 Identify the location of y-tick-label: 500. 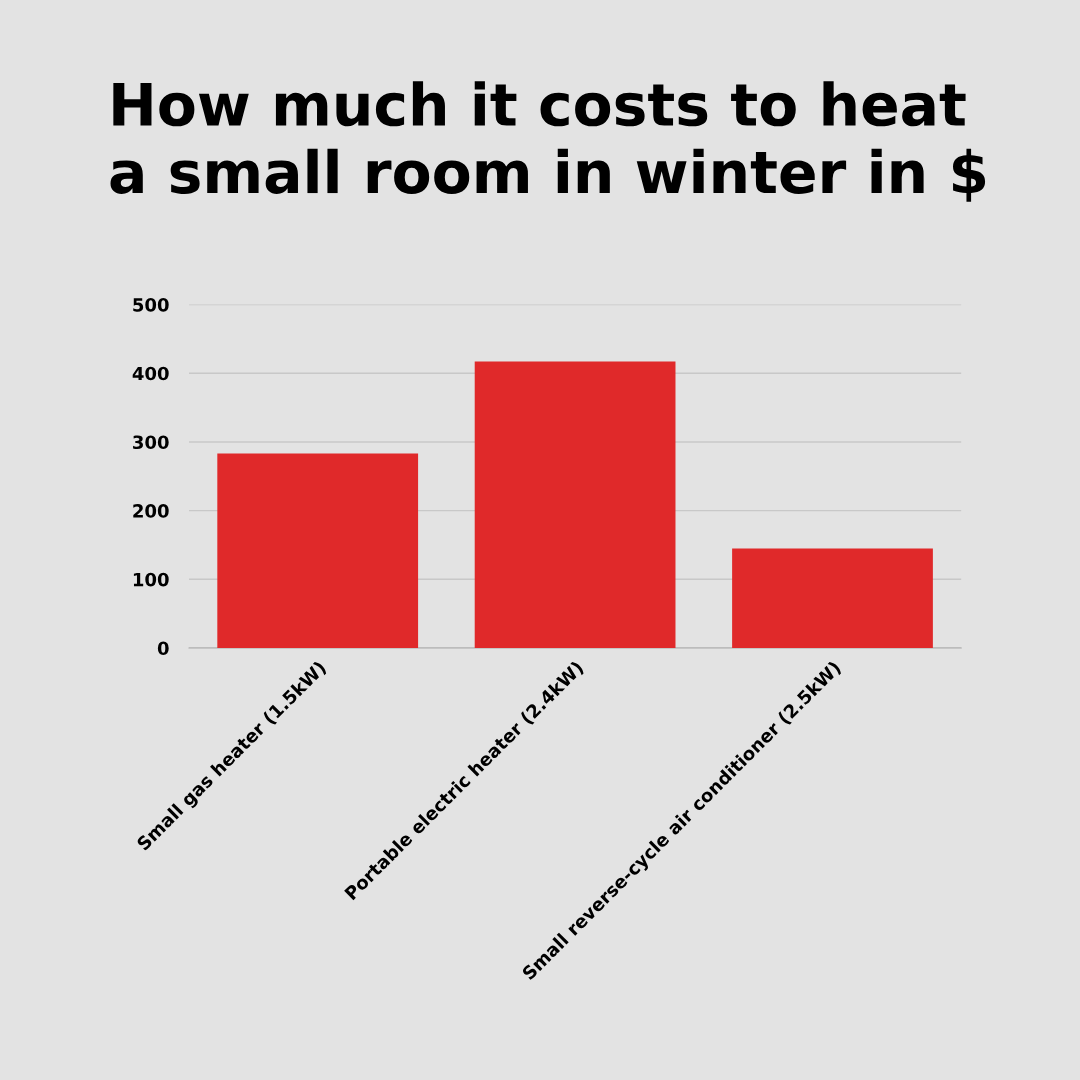
(151, 305).